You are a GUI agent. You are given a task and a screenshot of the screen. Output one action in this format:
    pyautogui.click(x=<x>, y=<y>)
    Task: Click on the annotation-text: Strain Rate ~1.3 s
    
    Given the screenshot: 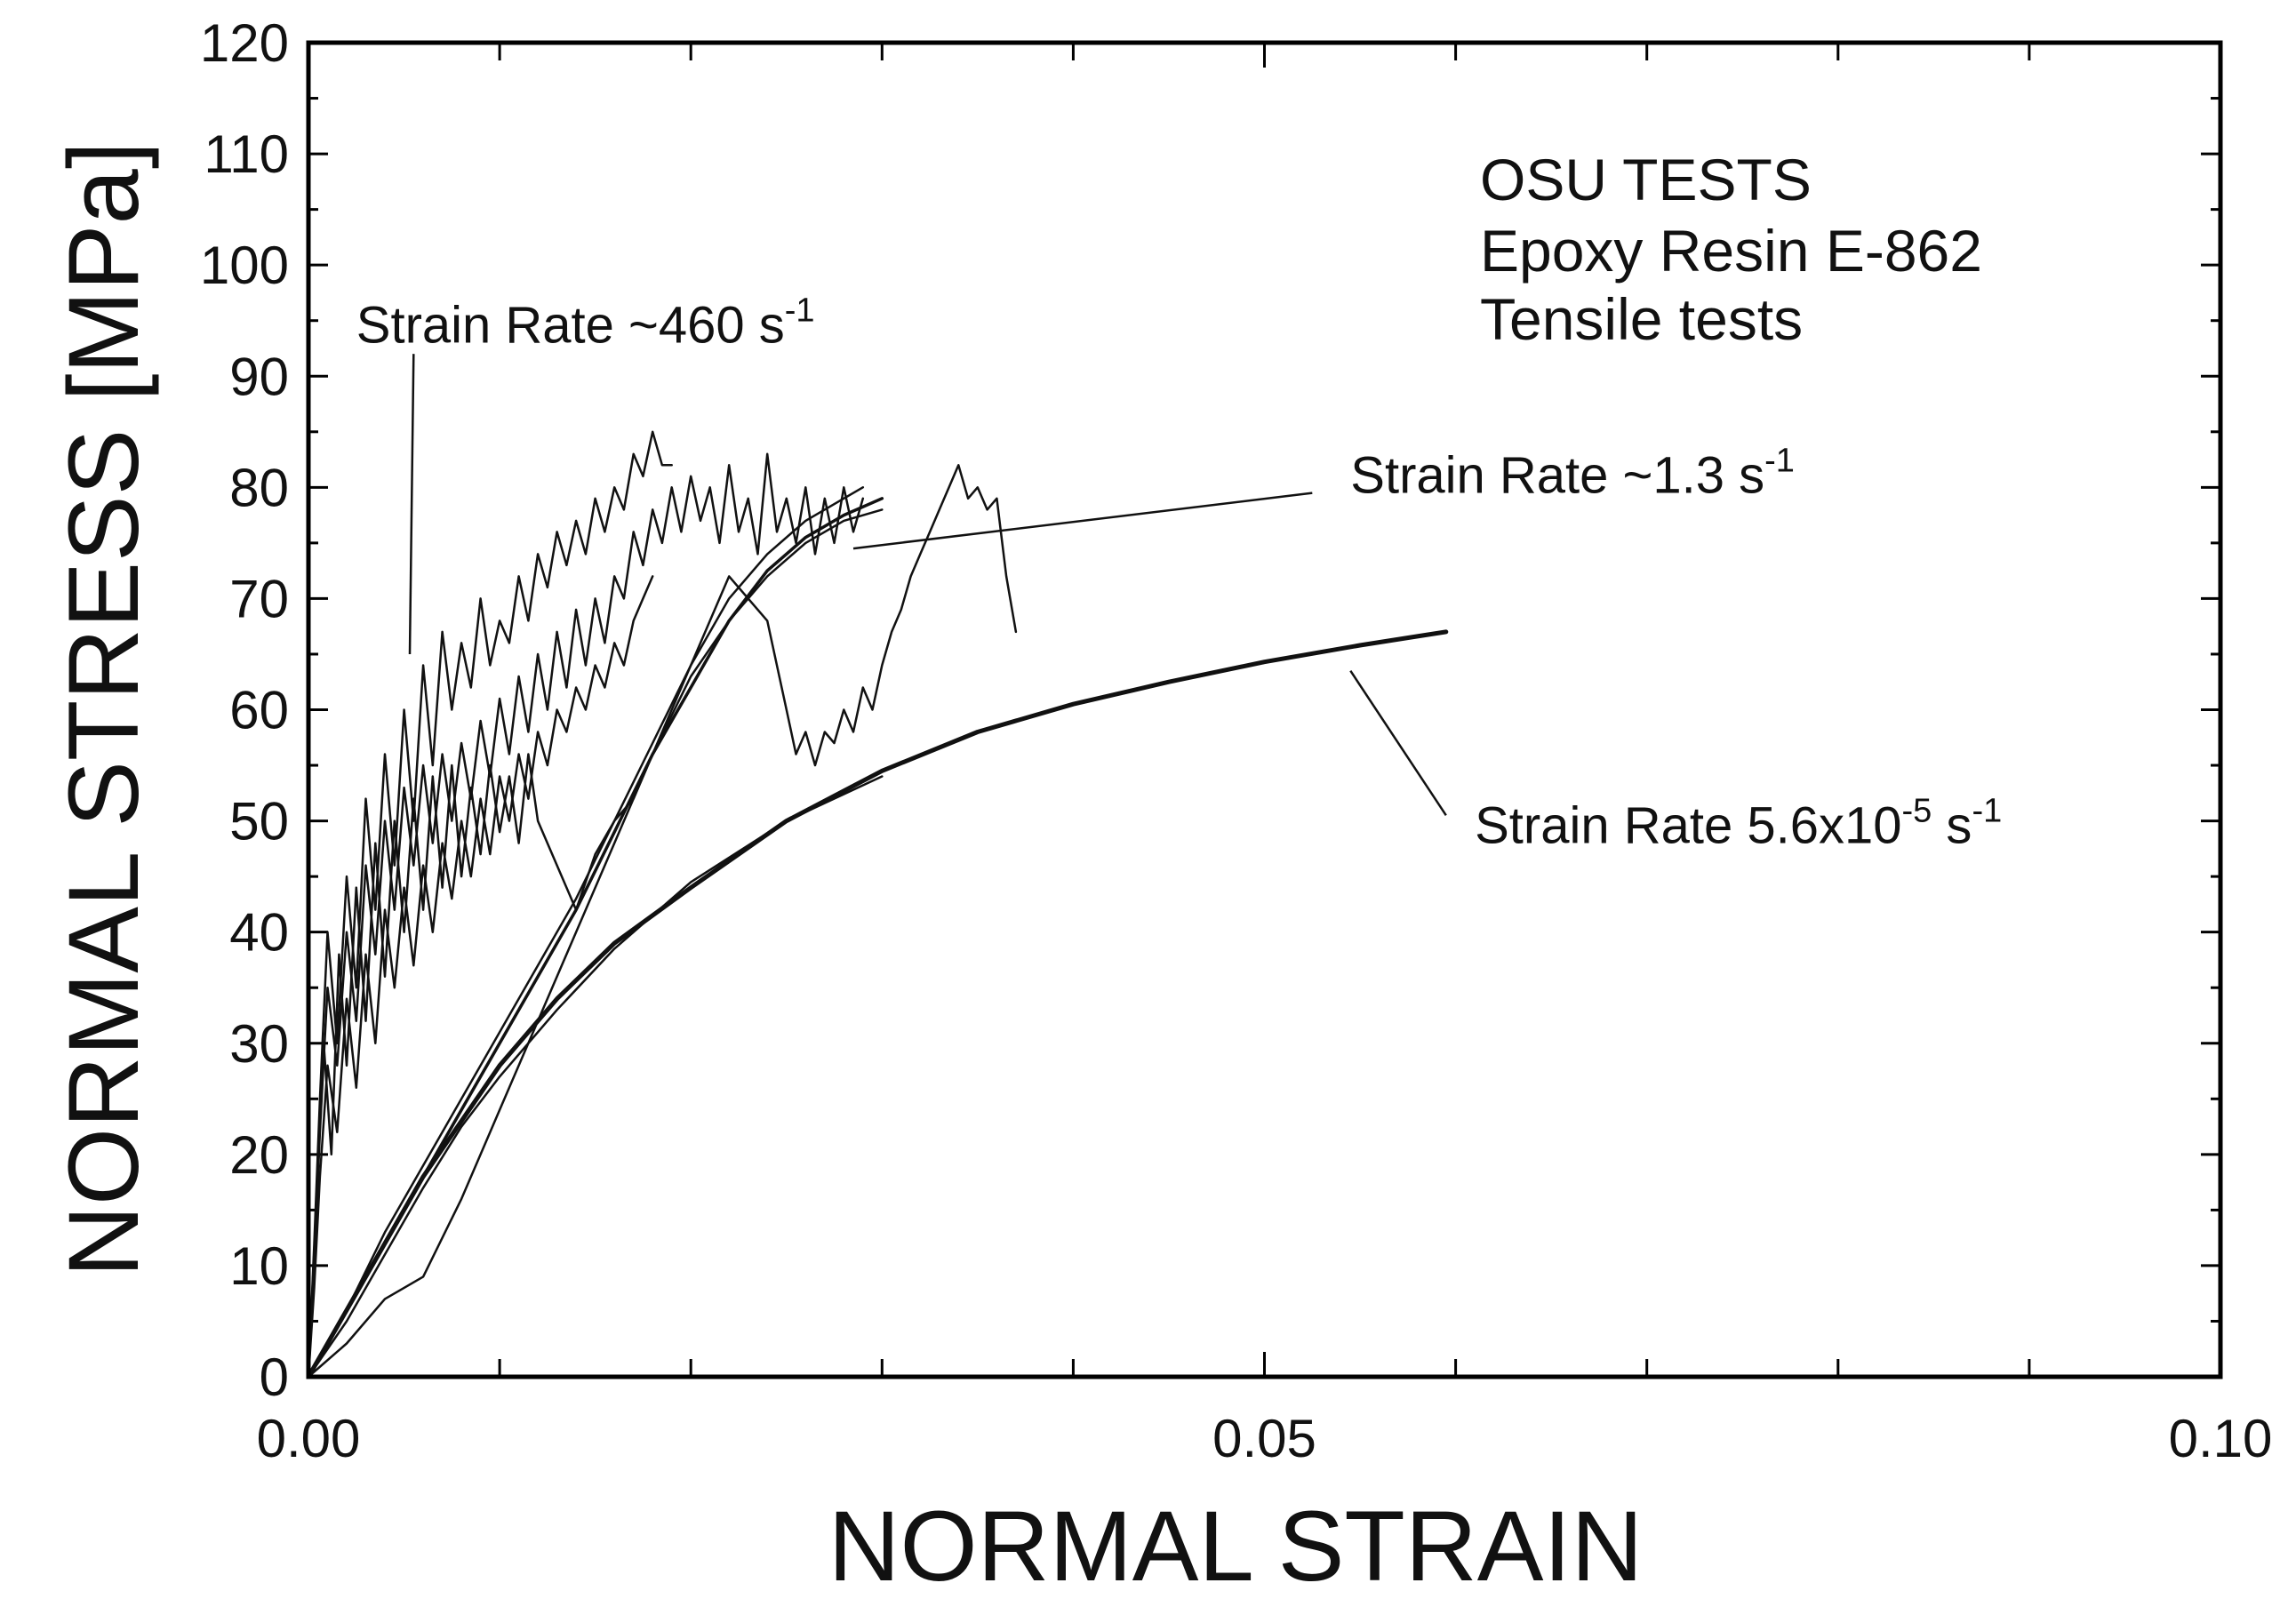 What is the action you would take?
    pyautogui.click(x=1557, y=476)
    